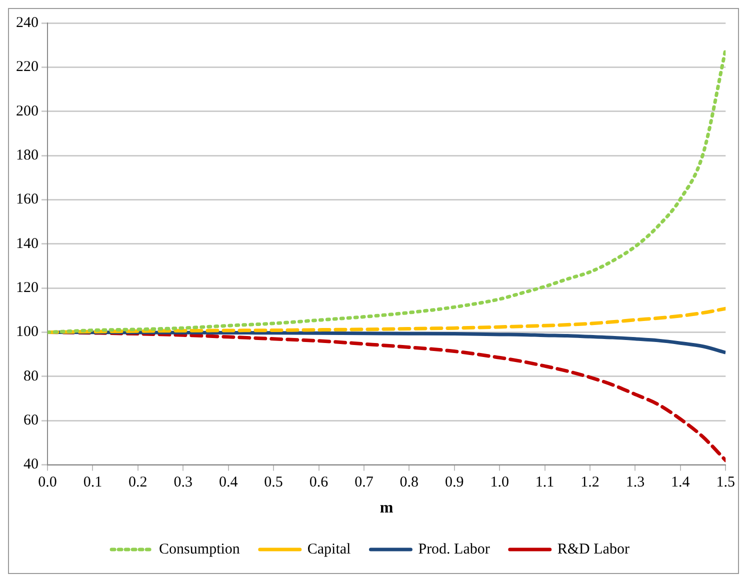 The height and width of the screenshot is (582, 747). What do you see at coordinates (138, 482) in the screenshot?
I see `x-tick-label: 0.2` at bounding box center [138, 482].